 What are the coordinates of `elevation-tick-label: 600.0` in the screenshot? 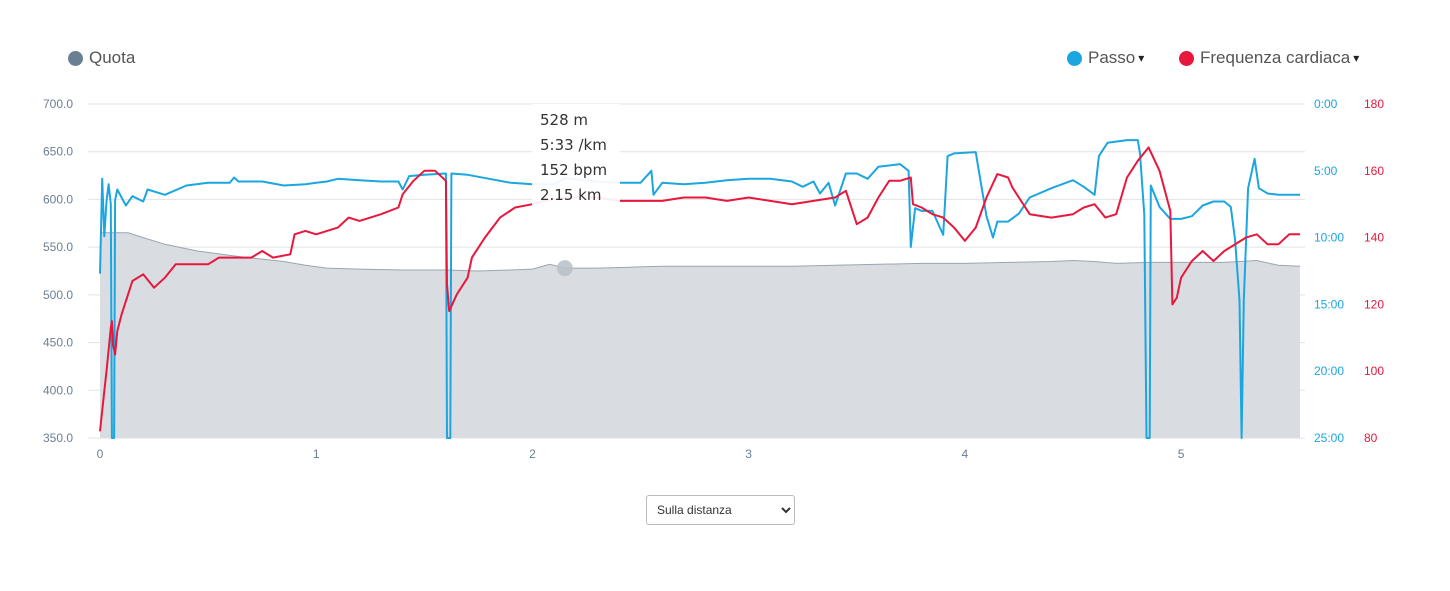 It's located at (58, 199).